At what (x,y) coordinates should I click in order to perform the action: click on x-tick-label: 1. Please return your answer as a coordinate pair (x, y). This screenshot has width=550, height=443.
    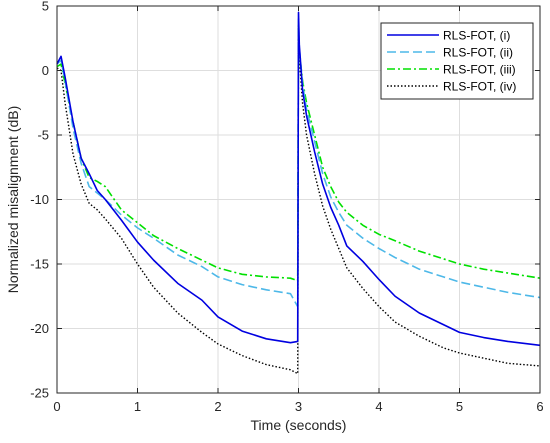
    Looking at the image, I should click on (137, 406).